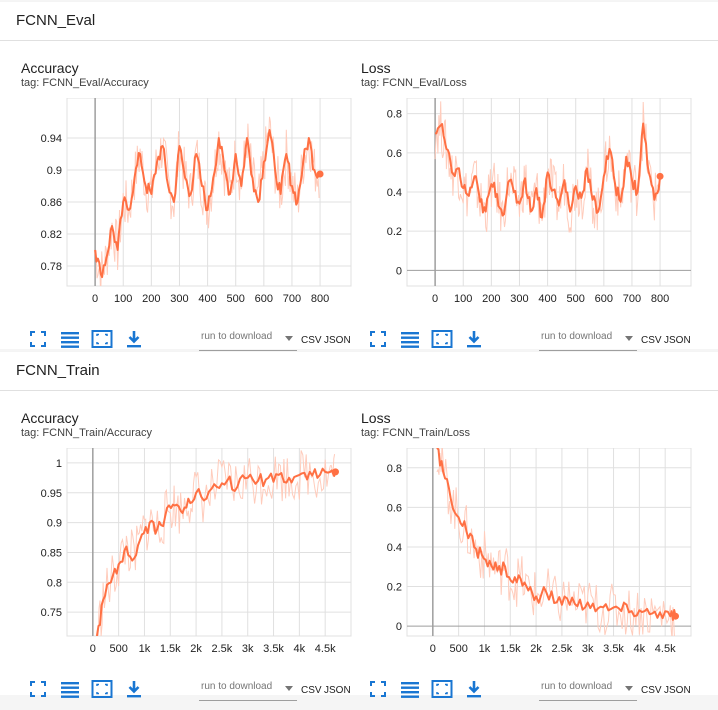  Describe the element at coordinates (359, 371) in the screenshot. I see `section-header-fcnn-train: FCNN_Train` at that location.